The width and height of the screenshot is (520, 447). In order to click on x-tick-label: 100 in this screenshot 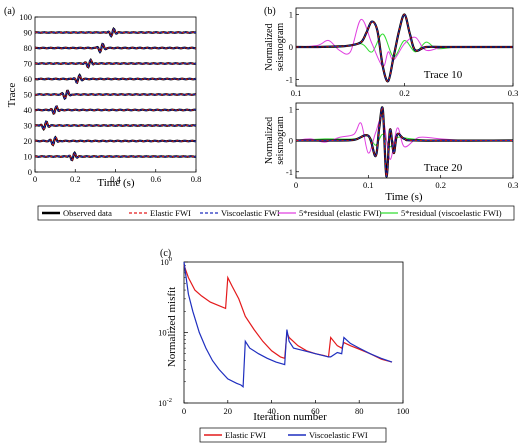, I will do `click(403, 411)`.